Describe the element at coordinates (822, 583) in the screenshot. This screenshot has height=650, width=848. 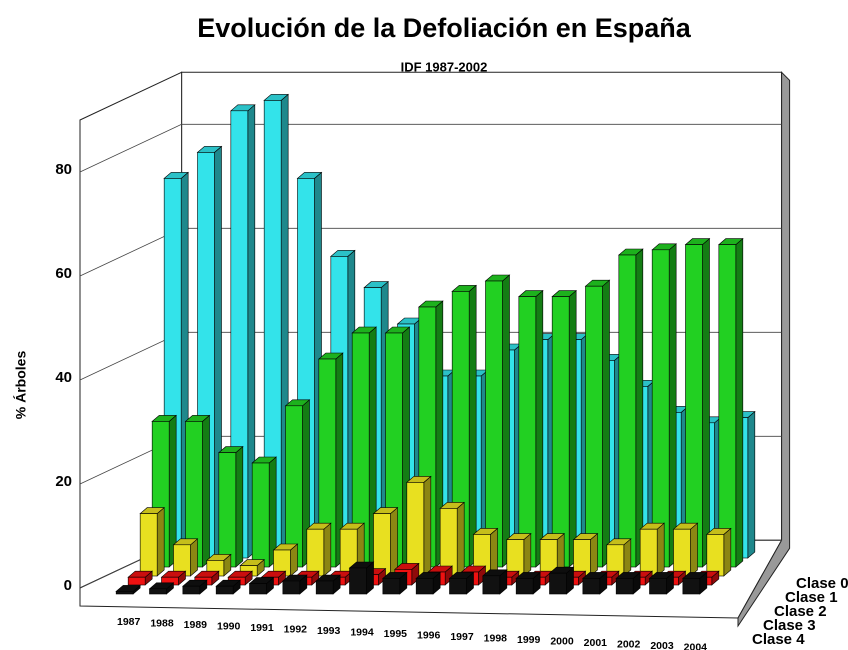
I see `legend-label: Clase 0` at that location.